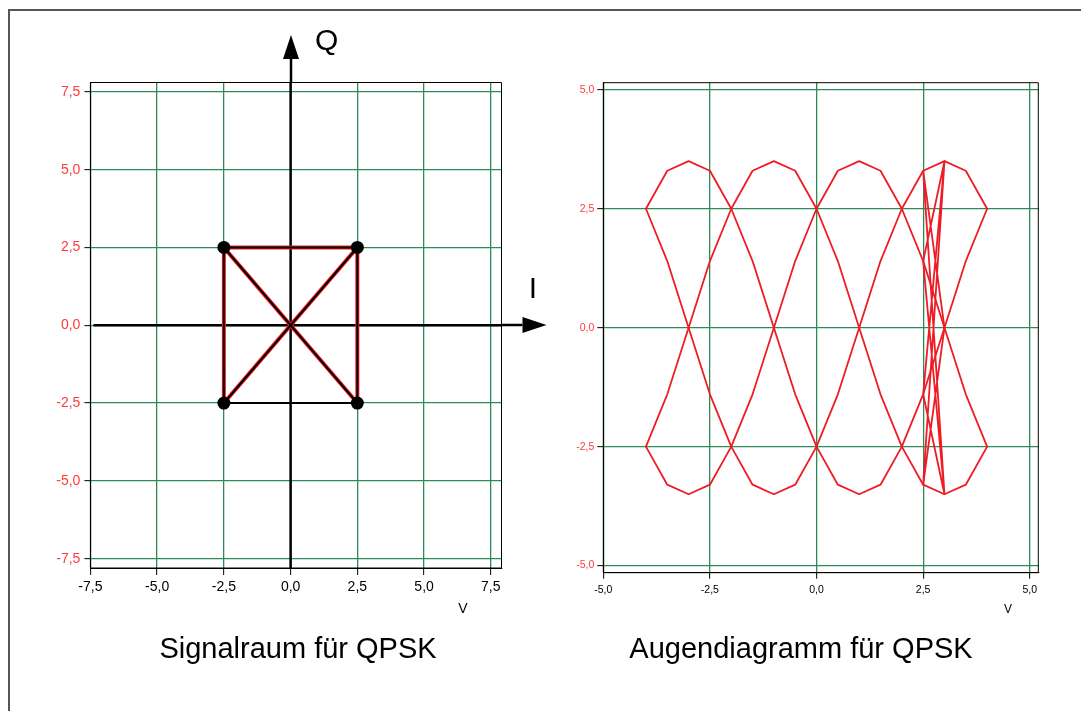 This screenshot has width=1081, height=711. Describe the element at coordinates (491, 586) in the screenshot. I see `x-tick-label: 7,5` at that location.